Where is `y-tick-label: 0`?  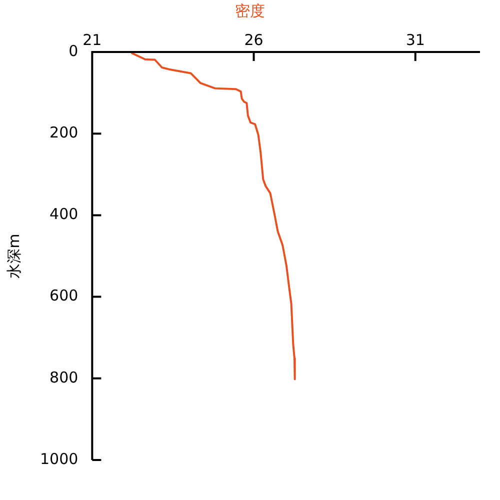 y-tick-label: 0 is located at coordinates (73, 51).